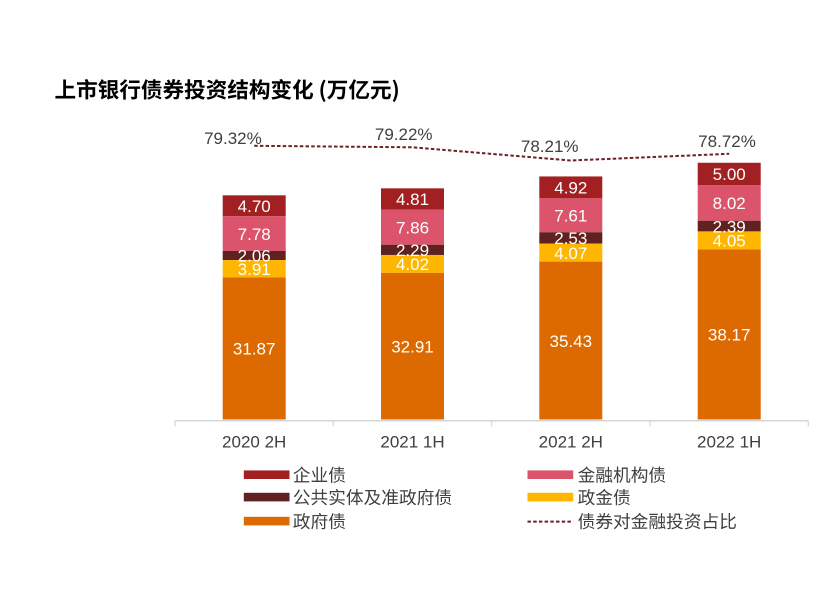 The image size is (831, 589). I want to click on svg-text: 7.61, so click(570, 216).